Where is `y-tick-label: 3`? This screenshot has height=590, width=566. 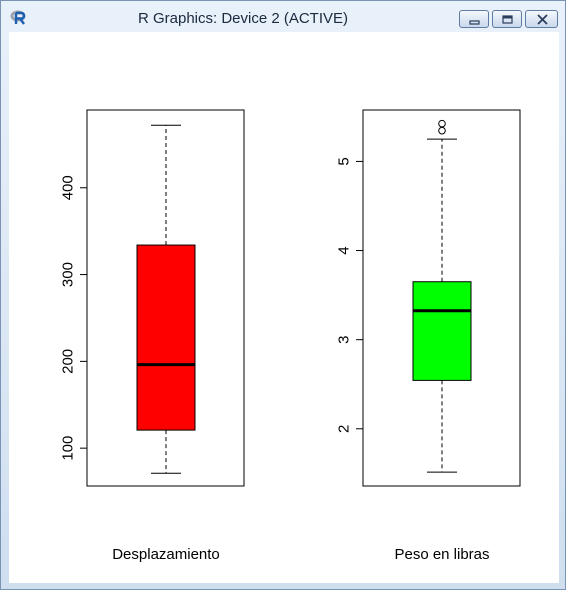
y-tick-label: 3 is located at coordinates (344, 339).